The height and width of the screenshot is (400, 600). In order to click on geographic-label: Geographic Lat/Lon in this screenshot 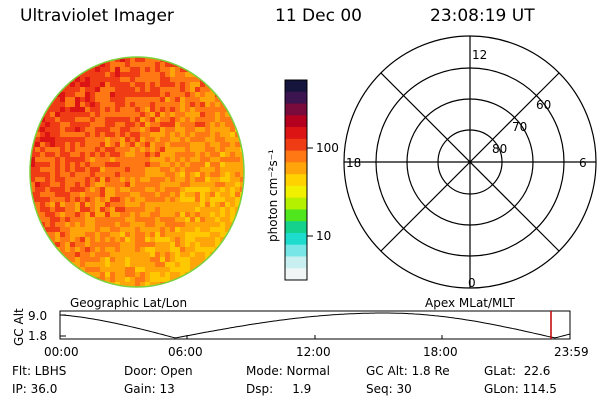, I will do `click(129, 303)`.